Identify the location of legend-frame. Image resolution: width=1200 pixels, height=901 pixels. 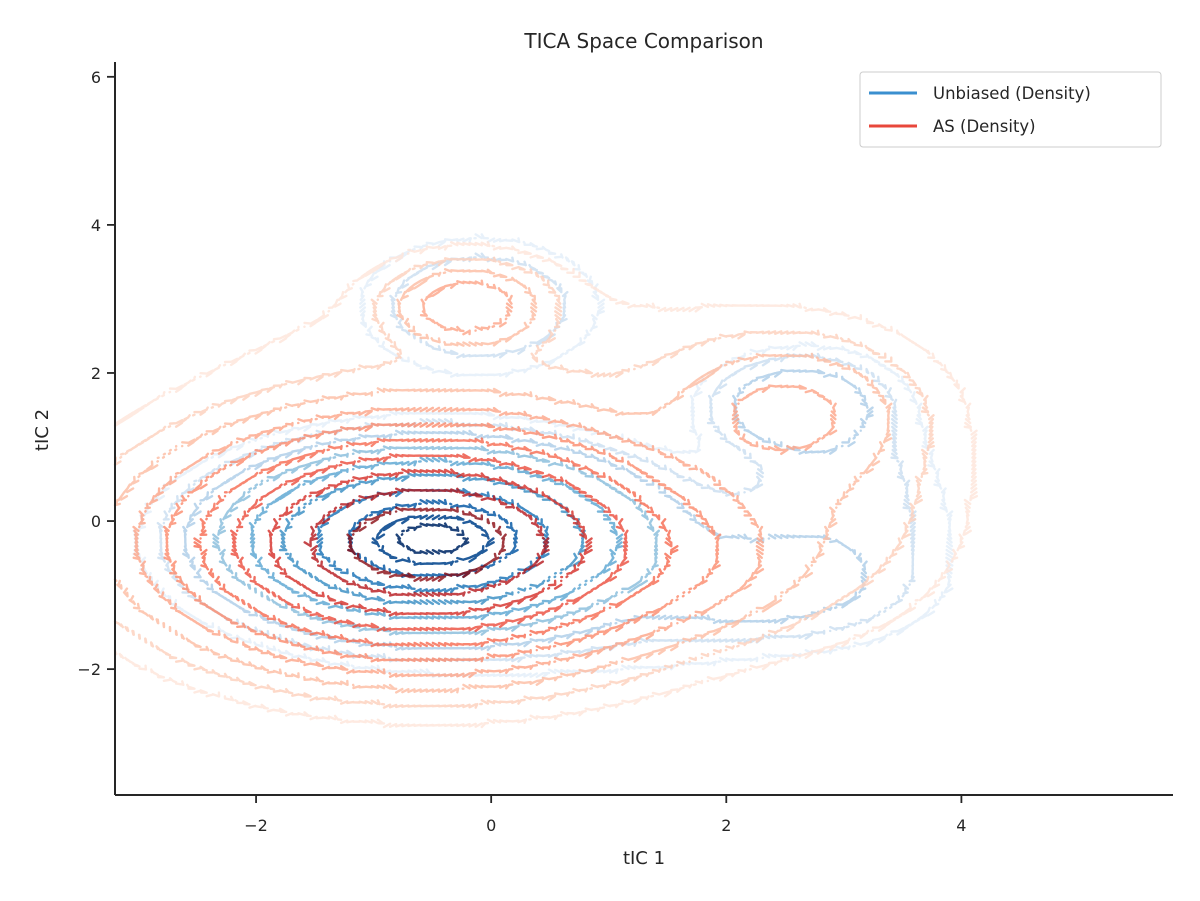
(1010, 109).